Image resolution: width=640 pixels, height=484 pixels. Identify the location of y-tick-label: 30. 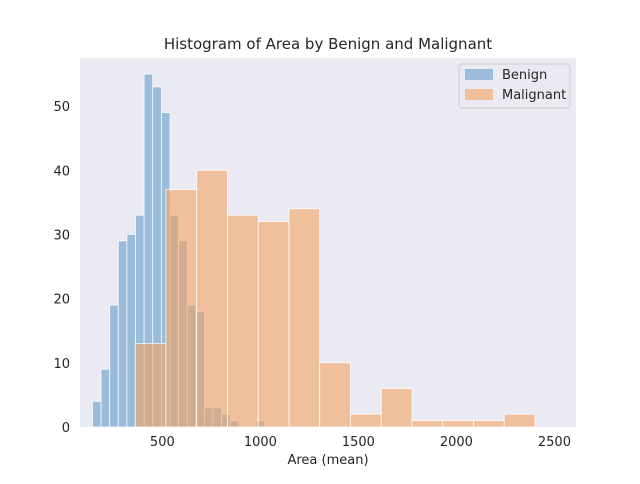
(61, 235).